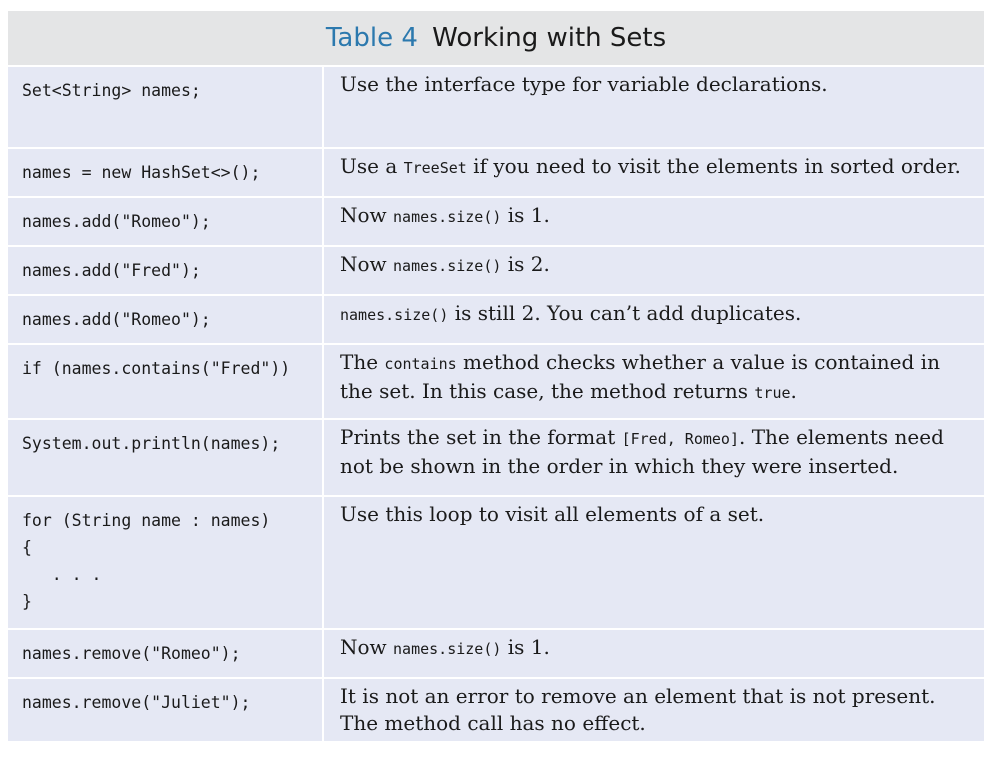 The height and width of the screenshot is (757, 992). What do you see at coordinates (166, 172) in the screenshot?
I see `code-cell: names = new HashSet<>();` at bounding box center [166, 172].